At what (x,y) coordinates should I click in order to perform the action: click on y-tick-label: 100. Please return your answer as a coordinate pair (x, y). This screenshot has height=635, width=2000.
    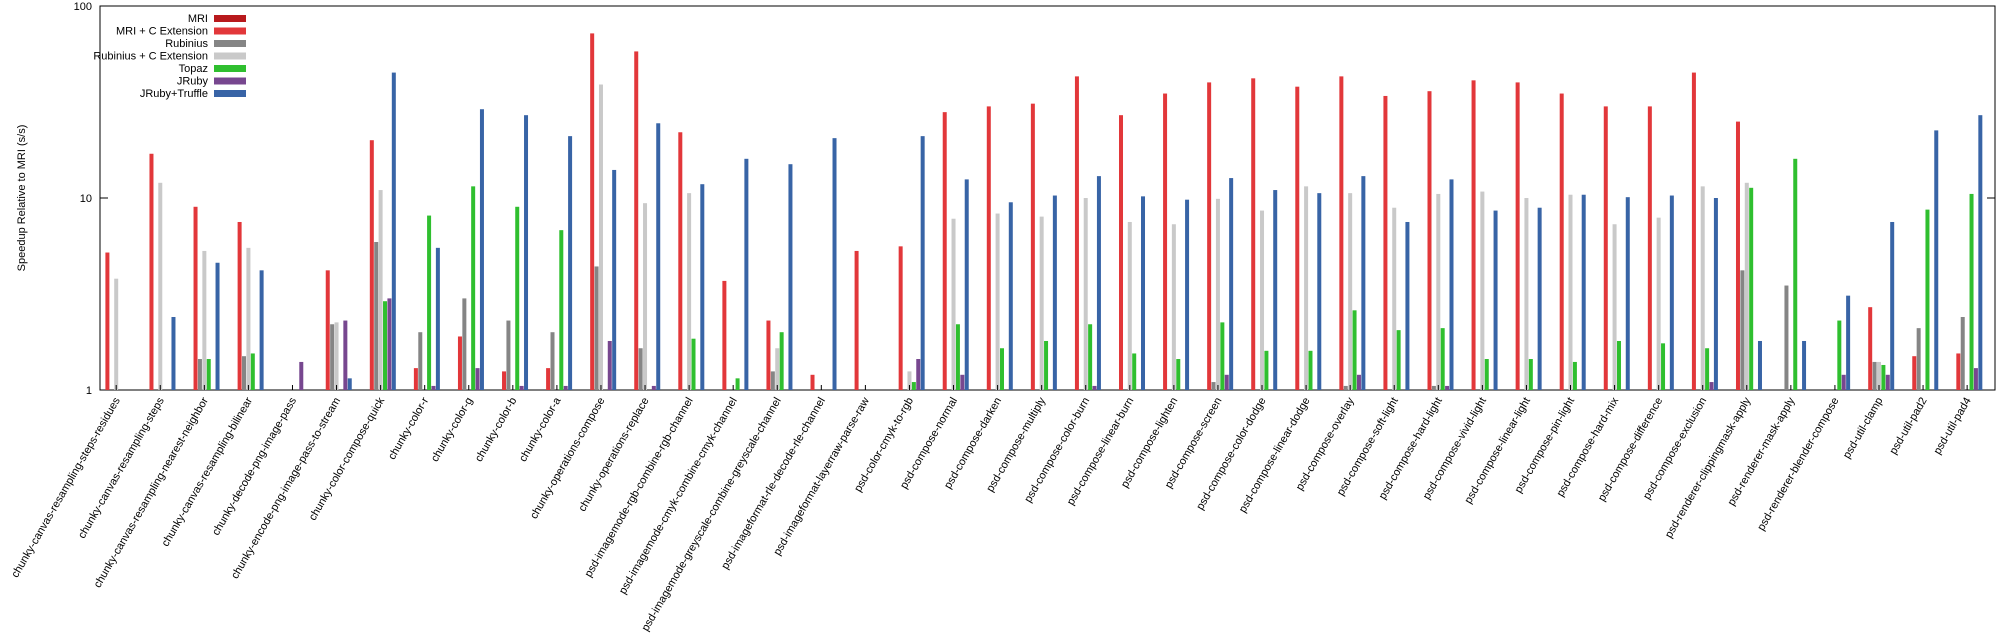
    Looking at the image, I should click on (83, 7).